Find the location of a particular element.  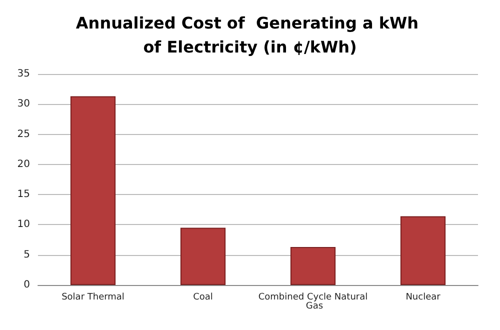

y-tick-label: 20 is located at coordinates (23, 164).